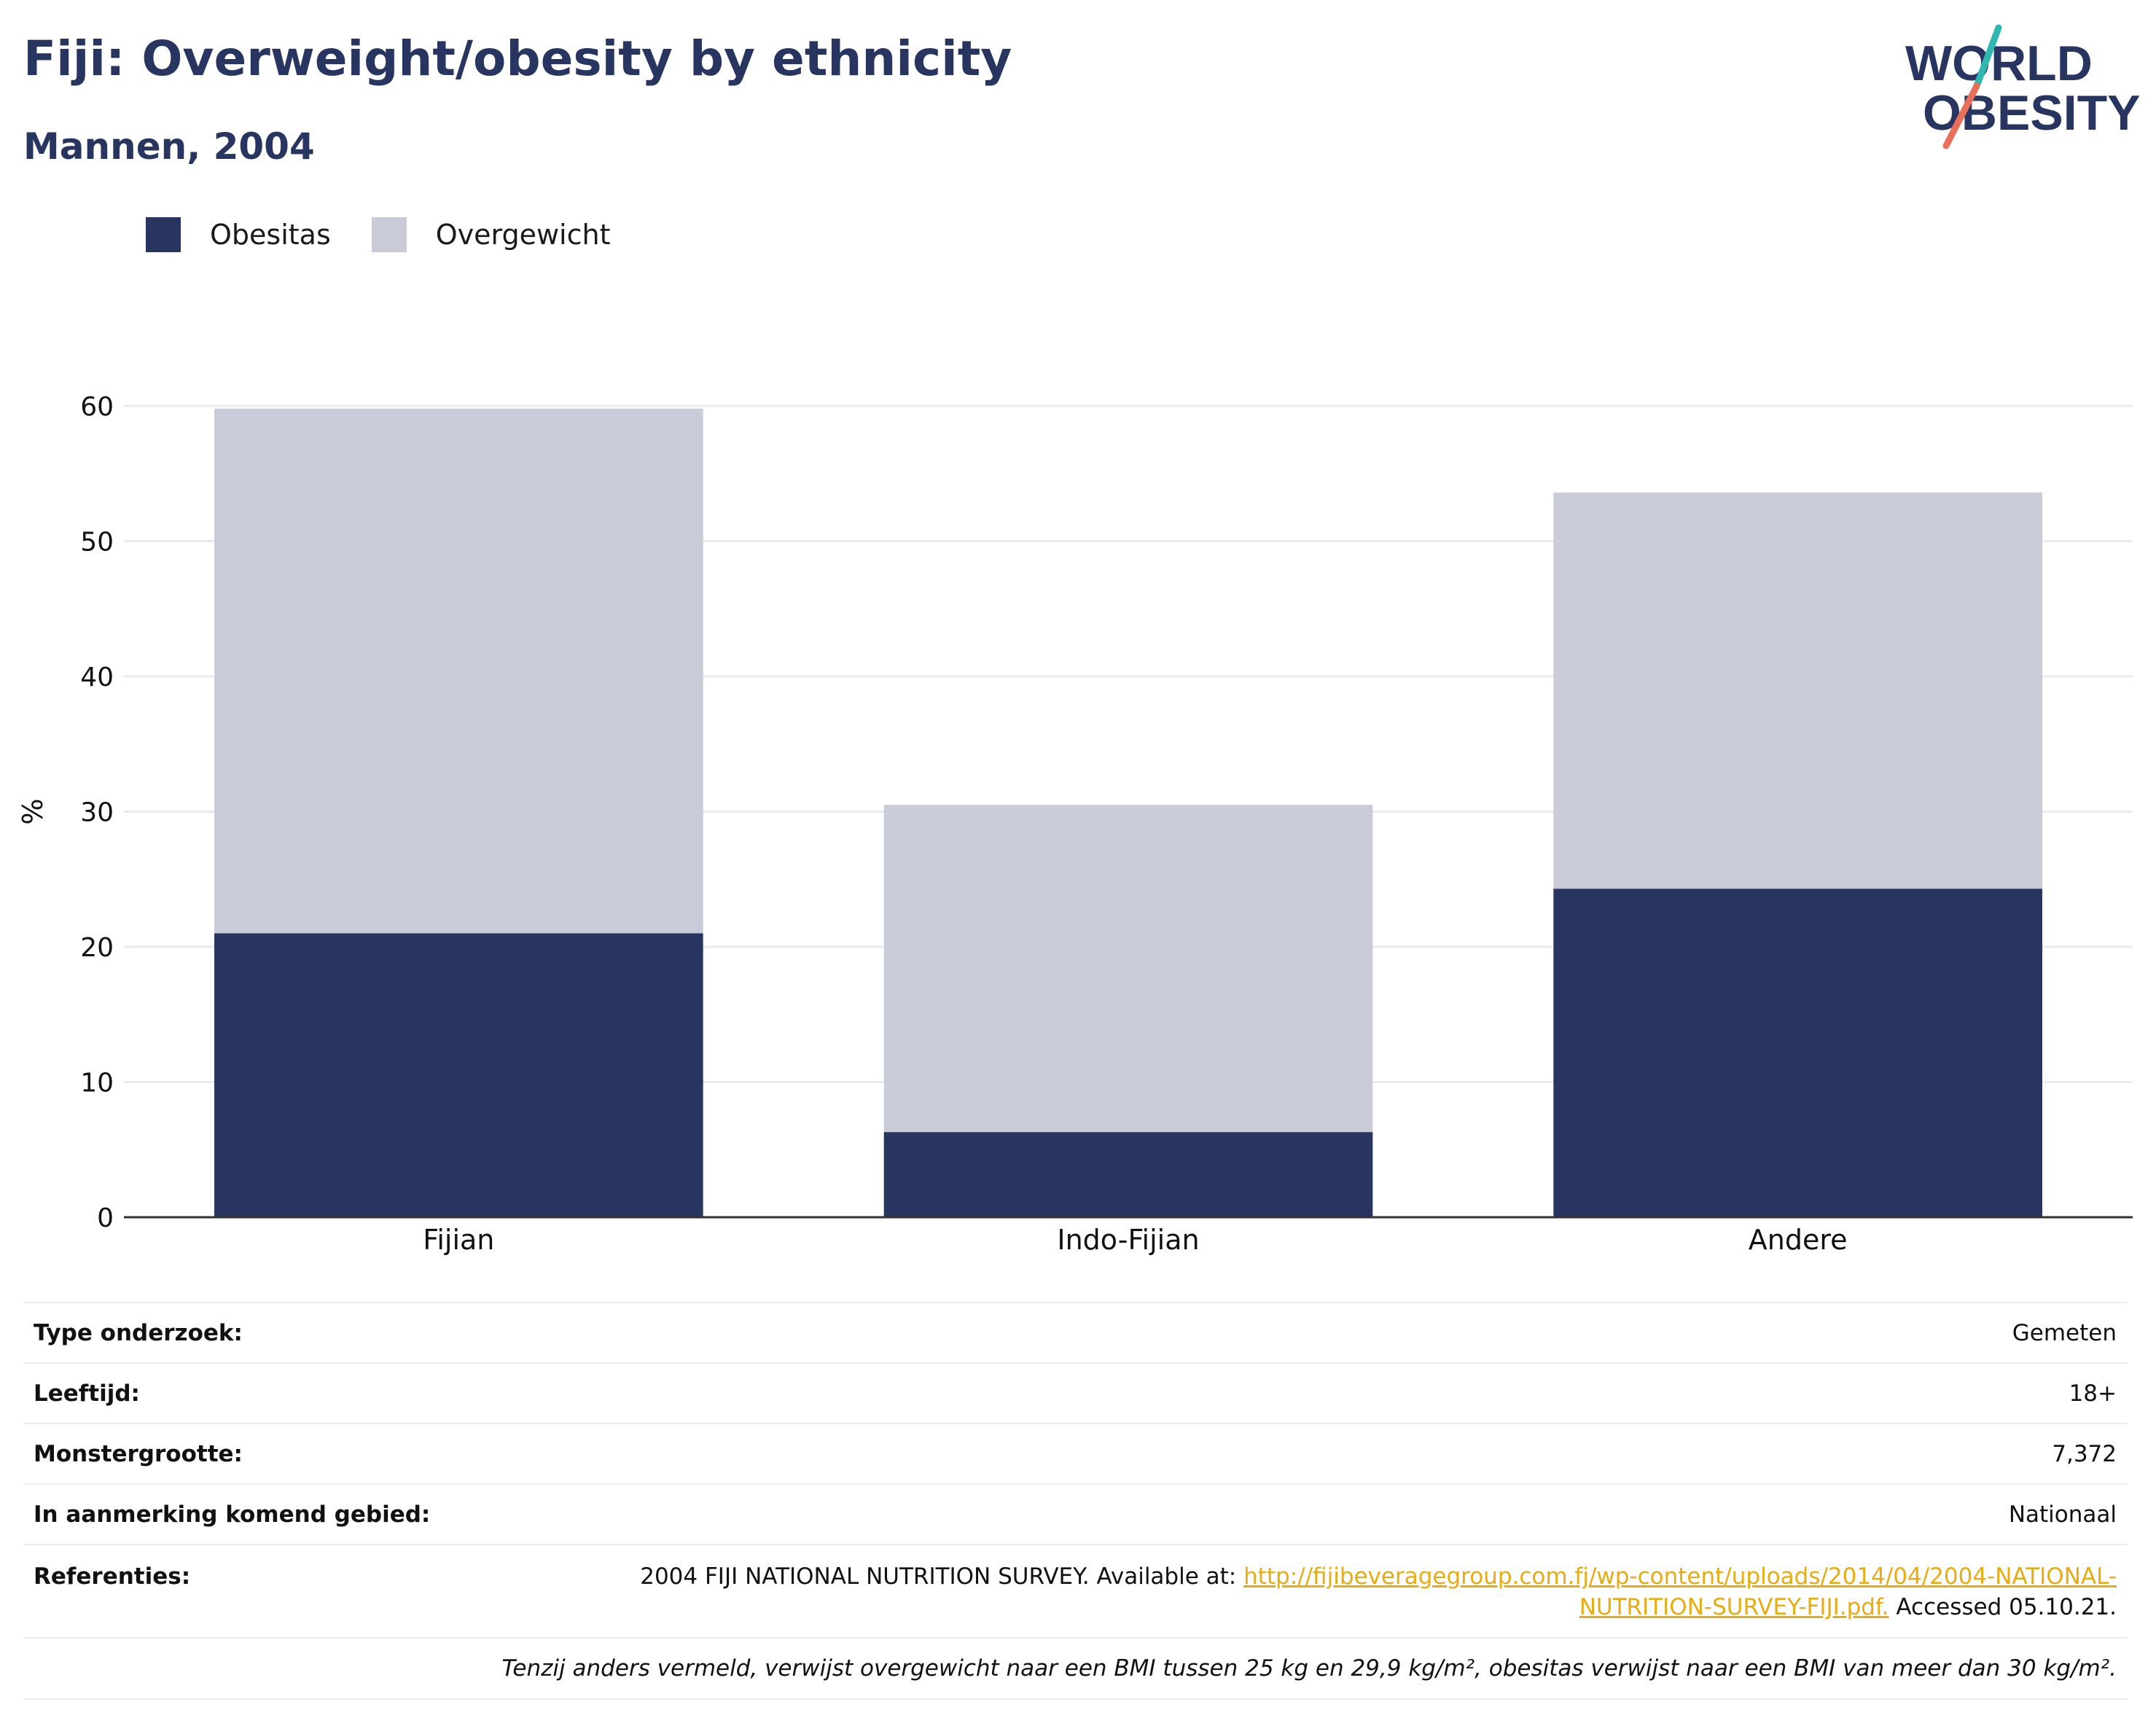  What do you see at coordinates (97, 813) in the screenshot?
I see `y-tick-label: 30` at bounding box center [97, 813].